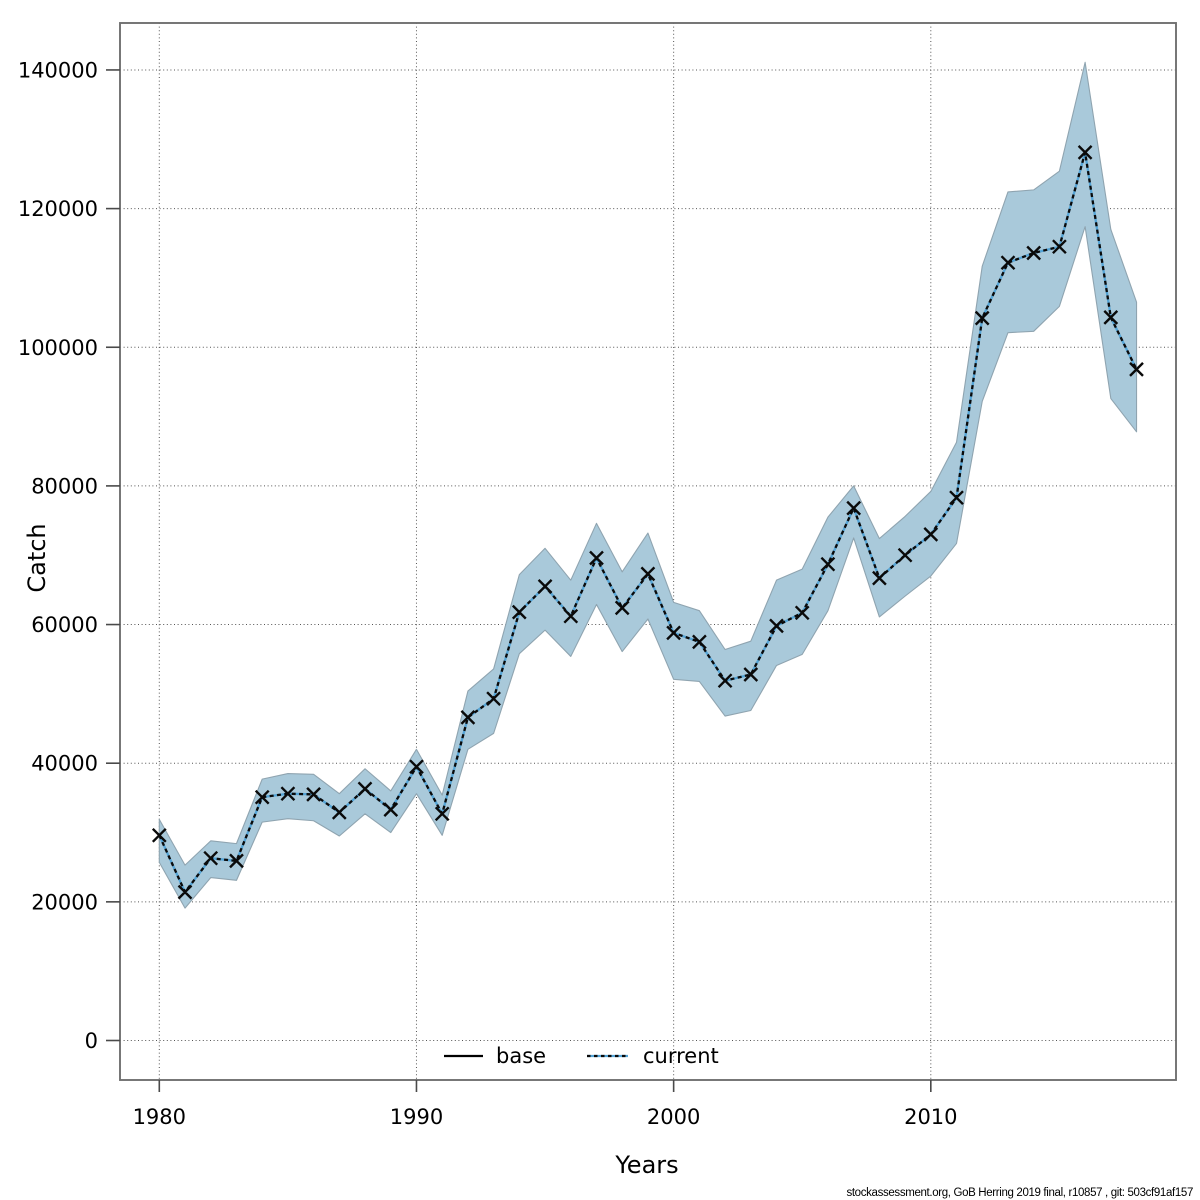 The image size is (1200, 1200). What do you see at coordinates (416, 1117) in the screenshot?
I see `x-tick-label: 1990` at bounding box center [416, 1117].